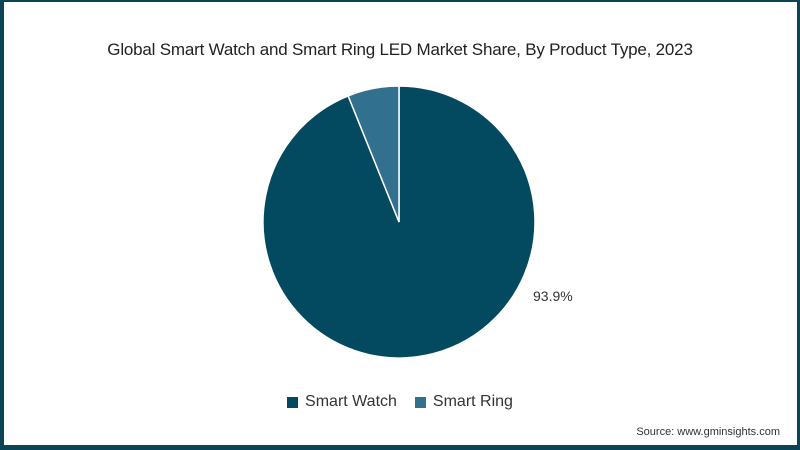 The height and width of the screenshot is (450, 800). Describe the element at coordinates (400, 402) in the screenshot. I see `chart-legend: Smart Watch Smart Ring` at that location.